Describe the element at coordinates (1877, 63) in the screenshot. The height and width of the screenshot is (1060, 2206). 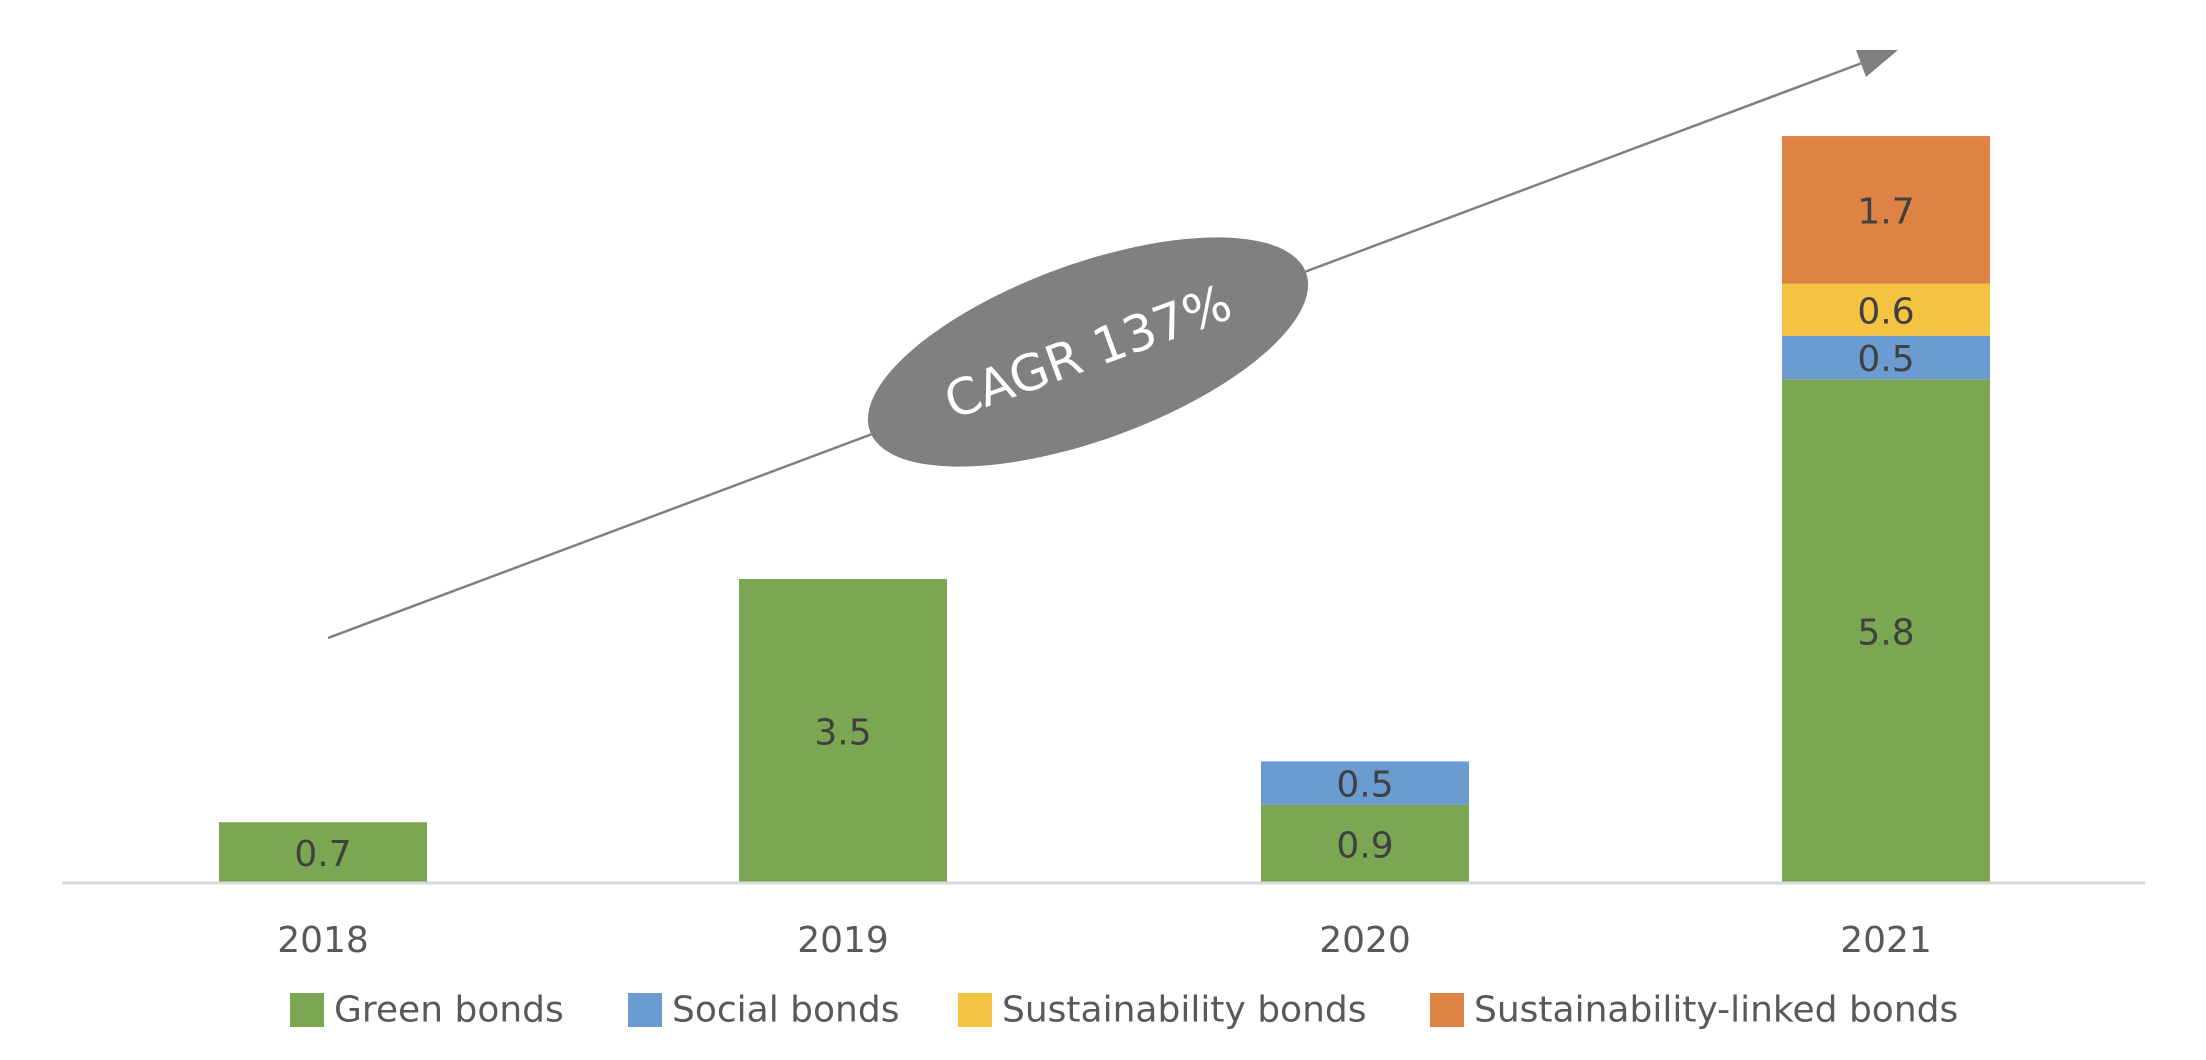
I see `trend-arrowhead-icon` at that location.